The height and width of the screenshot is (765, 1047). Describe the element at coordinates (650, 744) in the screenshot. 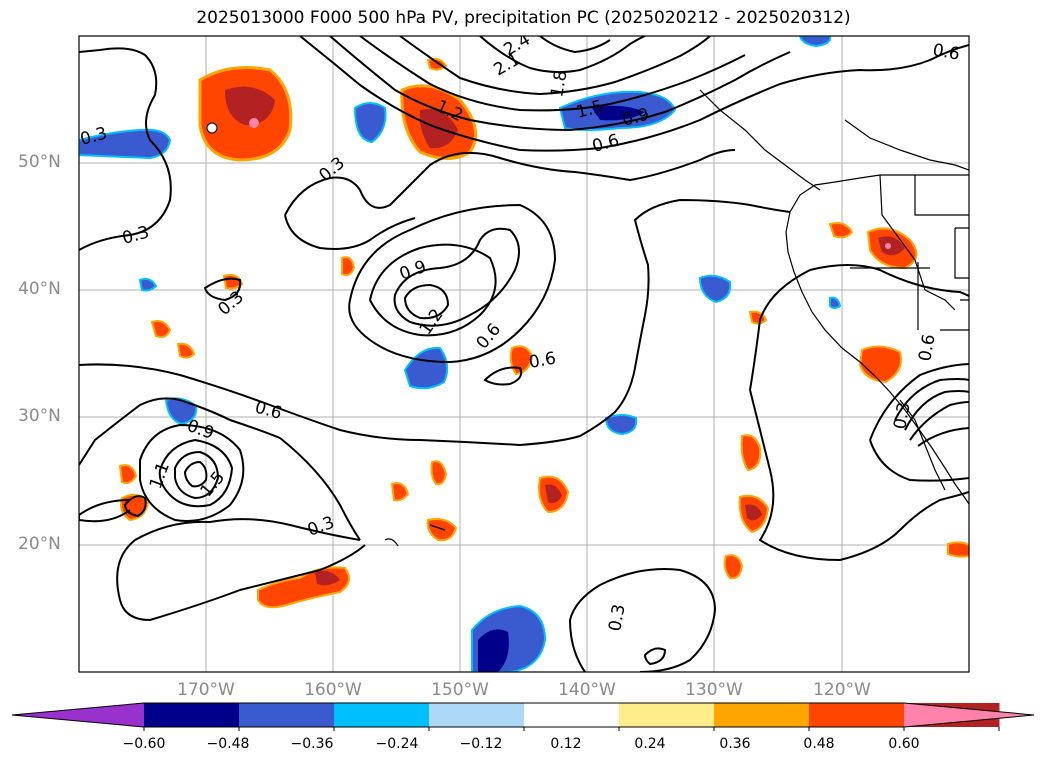

I see `colorbar-tick-label: 0.24` at that location.